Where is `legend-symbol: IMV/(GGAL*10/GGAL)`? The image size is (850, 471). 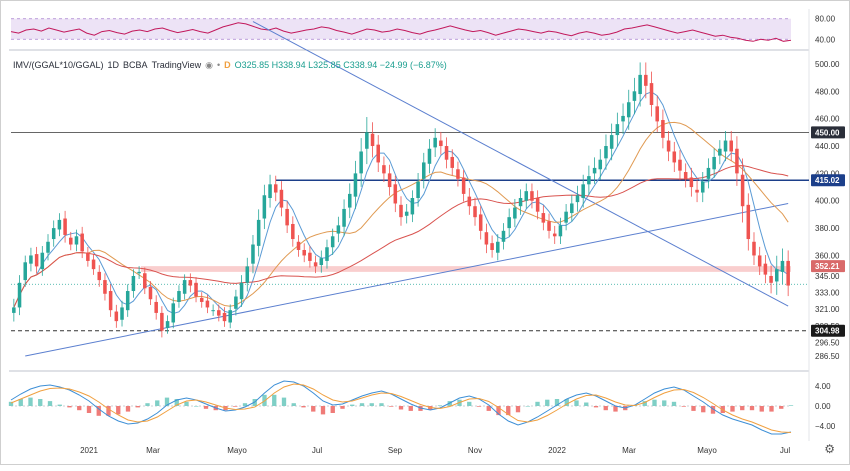 legend-symbol: IMV/(GGAL*10/GGAL) is located at coordinates (58, 65).